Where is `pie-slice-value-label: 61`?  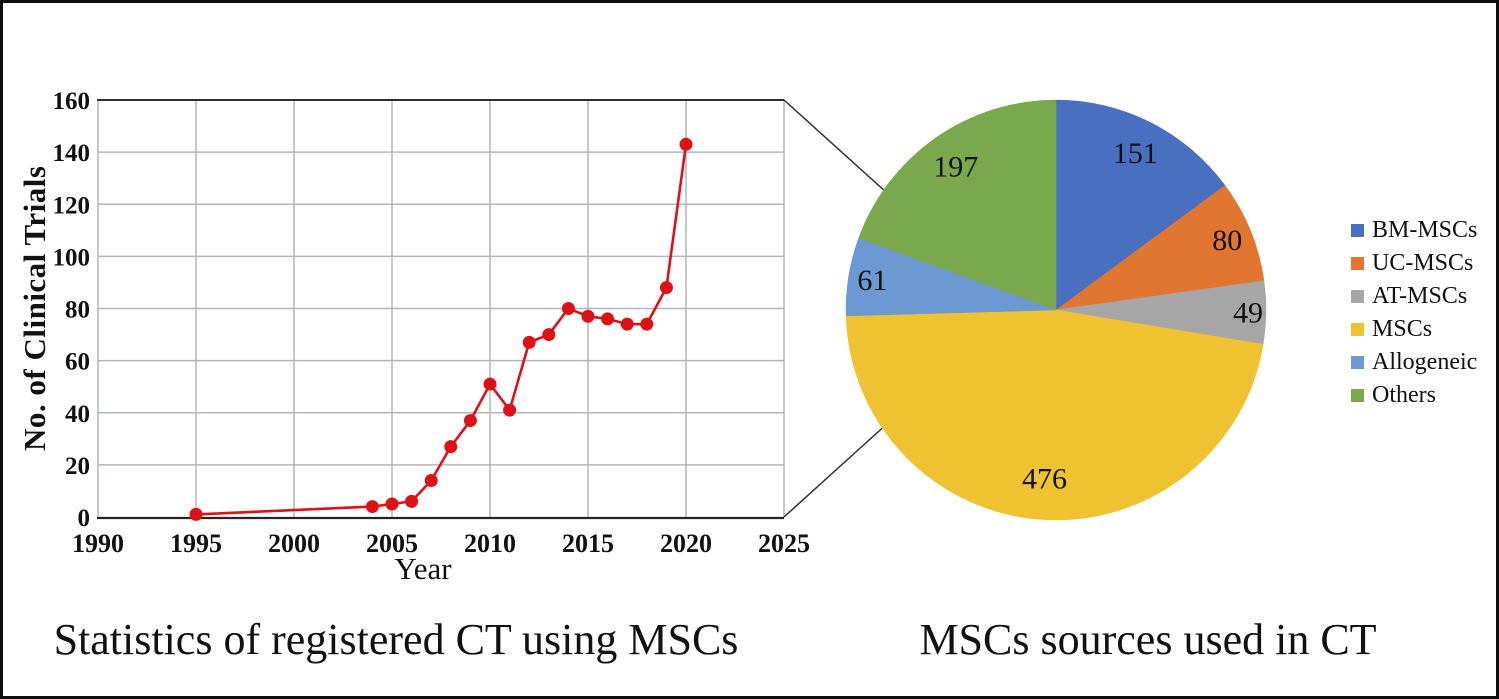
pie-slice-value-label: 61 is located at coordinates (872, 280).